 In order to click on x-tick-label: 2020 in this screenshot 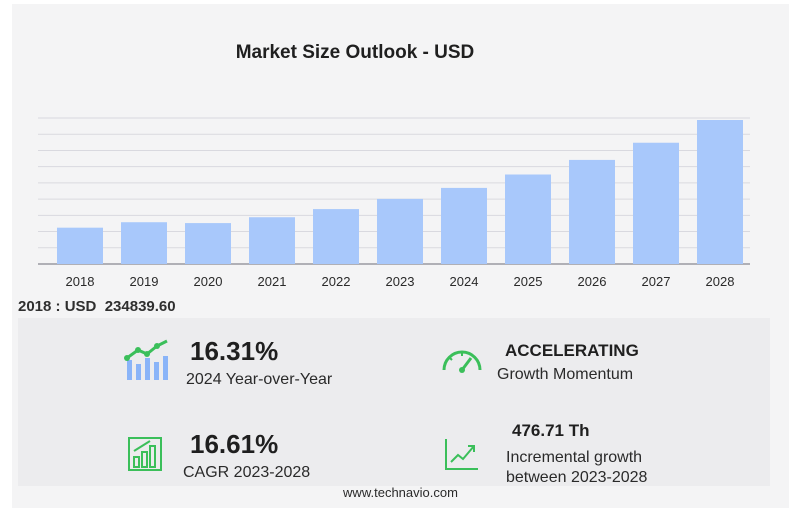, I will do `click(208, 281)`.